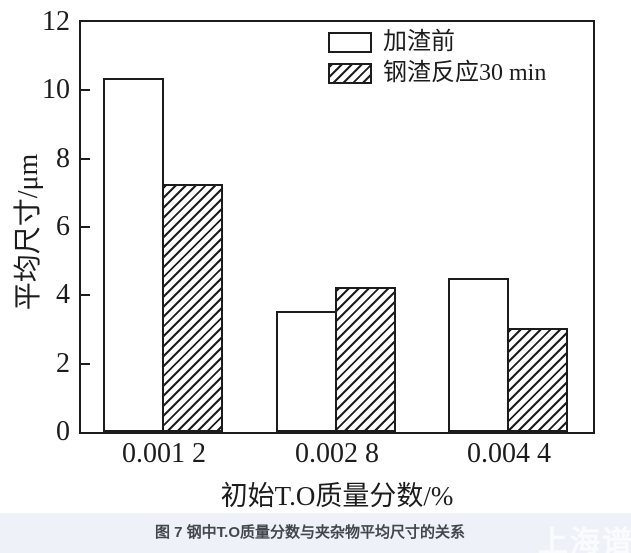 The width and height of the screenshot is (631, 553). I want to click on x-tick-label-1: 0.002 8, so click(337, 453).